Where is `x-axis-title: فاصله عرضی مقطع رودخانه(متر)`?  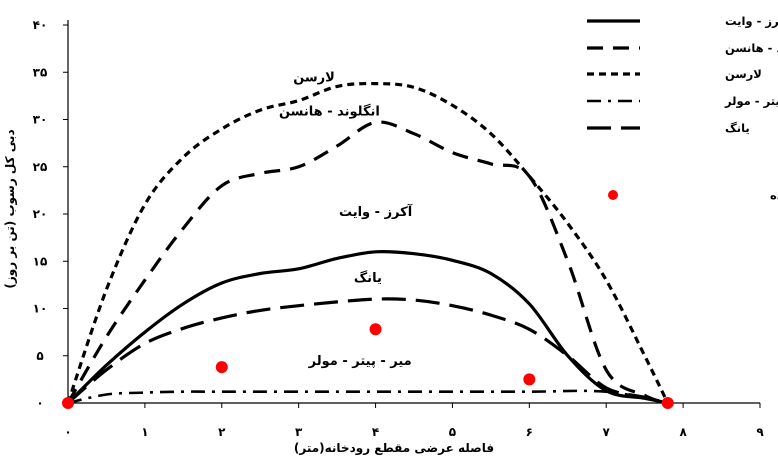
x-axis-title: فاصله عرضی مقطع رودخانه(متر) is located at coordinates (394, 448).